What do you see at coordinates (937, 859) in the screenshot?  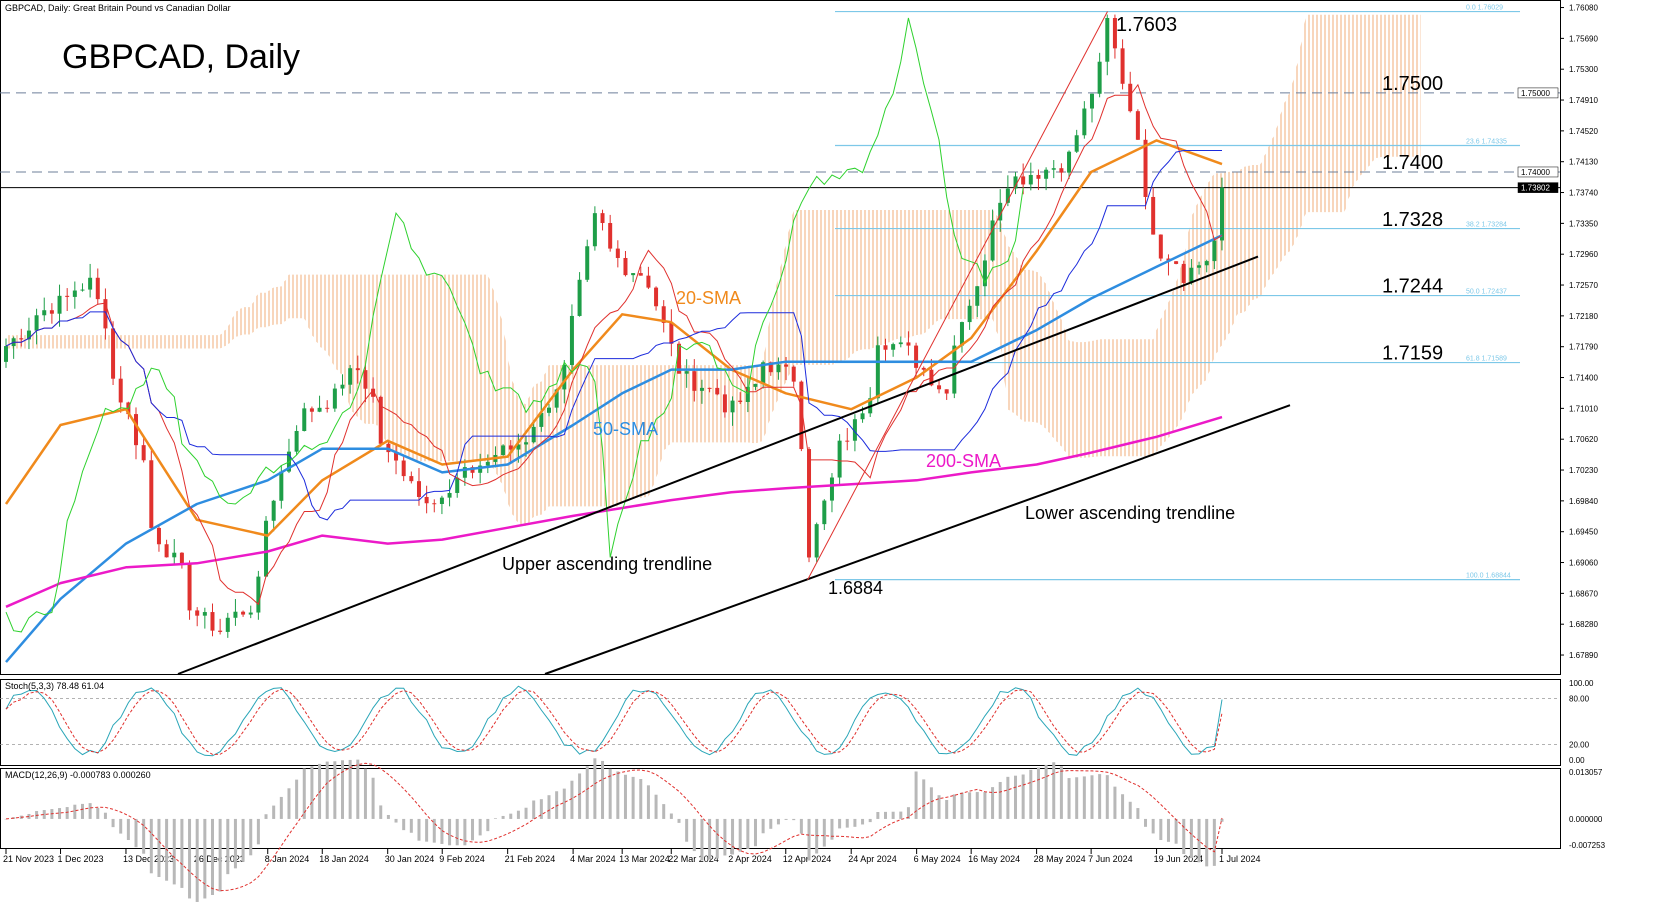 I see `date-tick-label: 6 May 2024` at bounding box center [937, 859].